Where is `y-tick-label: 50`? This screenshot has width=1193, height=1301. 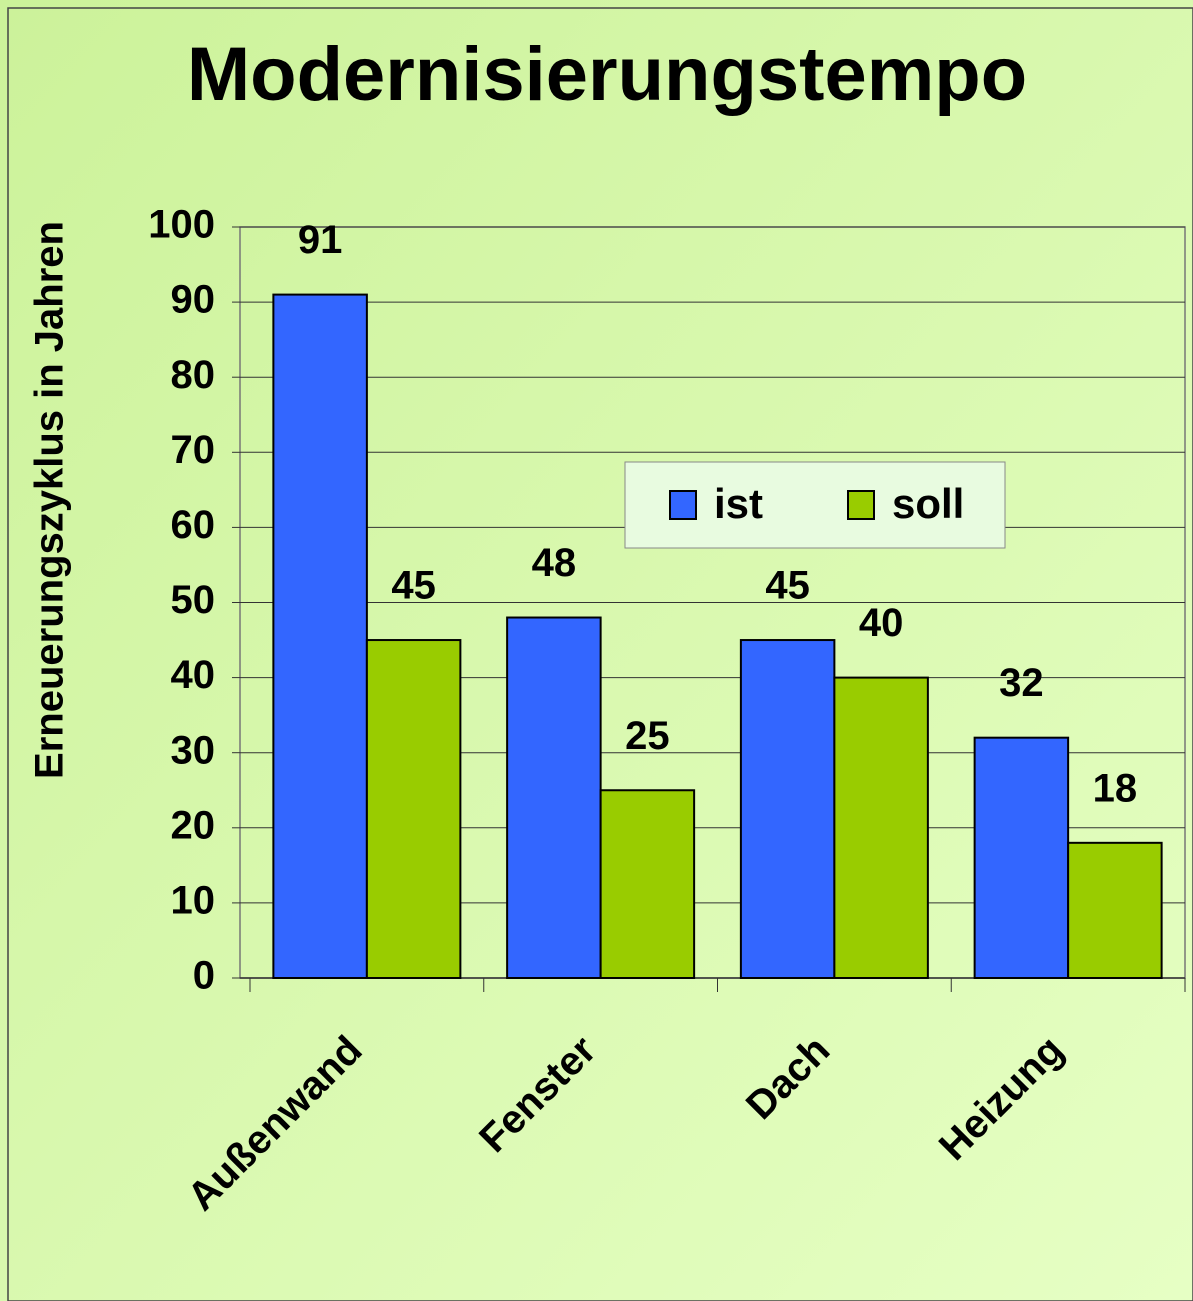 y-tick-label: 50 is located at coordinates (193, 600).